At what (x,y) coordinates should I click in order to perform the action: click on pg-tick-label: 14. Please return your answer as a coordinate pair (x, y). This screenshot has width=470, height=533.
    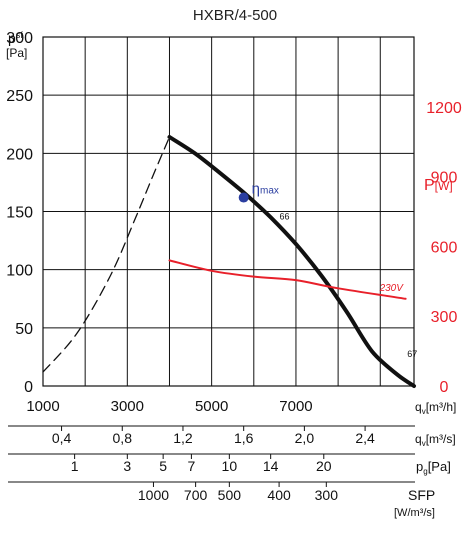
    Looking at the image, I should click on (271, 466).